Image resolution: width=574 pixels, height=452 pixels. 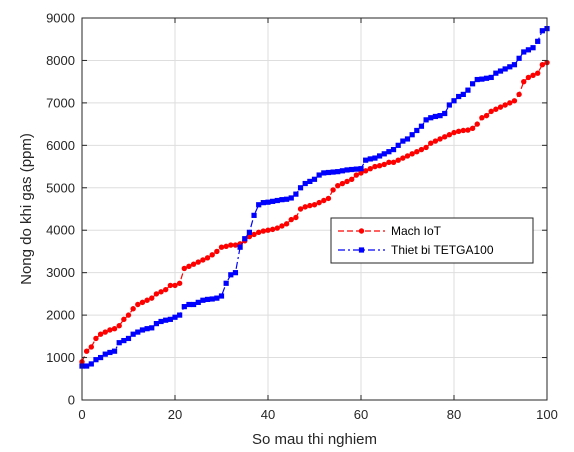 I want to click on x-tick-label: 100, so click(x=547, y=414).